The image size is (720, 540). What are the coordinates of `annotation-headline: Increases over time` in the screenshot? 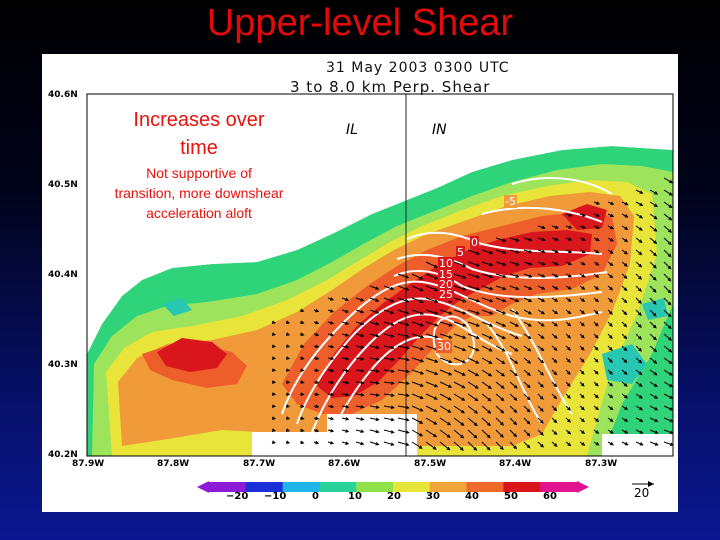 It's located at (199, 134).